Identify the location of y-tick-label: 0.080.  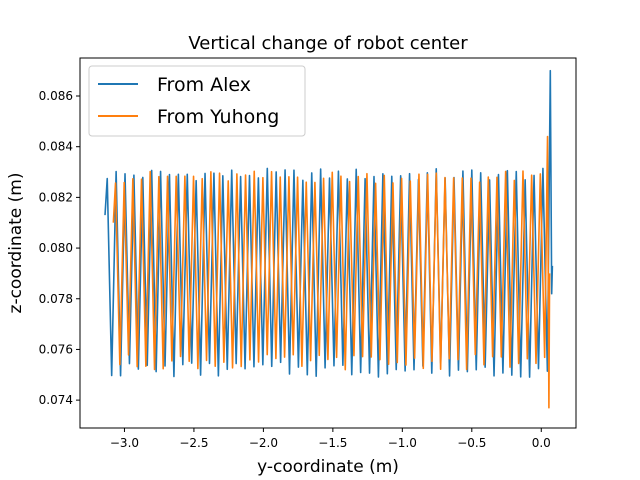
(56, 248).